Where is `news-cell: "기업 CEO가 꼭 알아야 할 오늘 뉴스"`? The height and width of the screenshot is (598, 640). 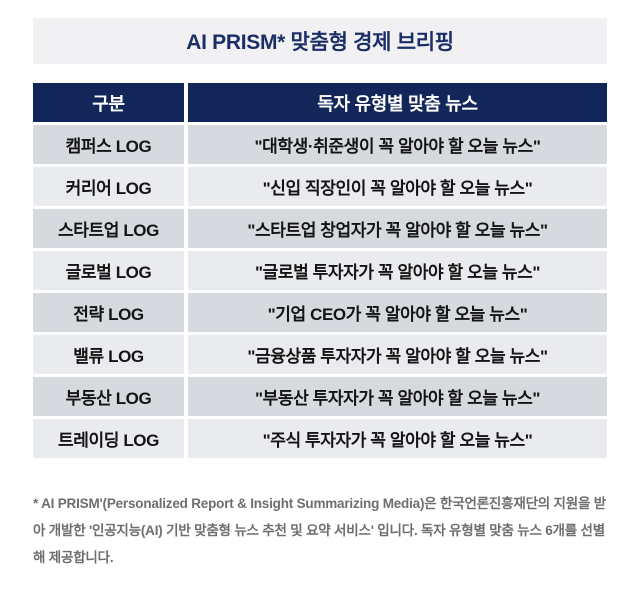 news-cell: "기업 CEO가 꼭 알아야 할 오늘 뉴스" is located at coordinates (397, 312).